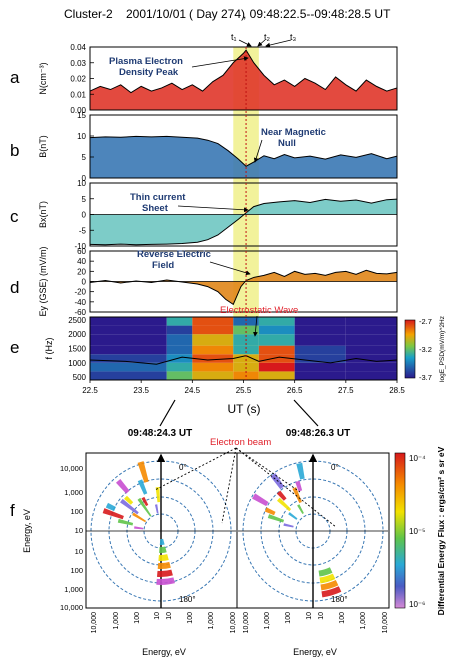  Describe the element at coordinates (246, 623) in the screenshot. I see `xtick-label-f-right: 10,000` at that location.